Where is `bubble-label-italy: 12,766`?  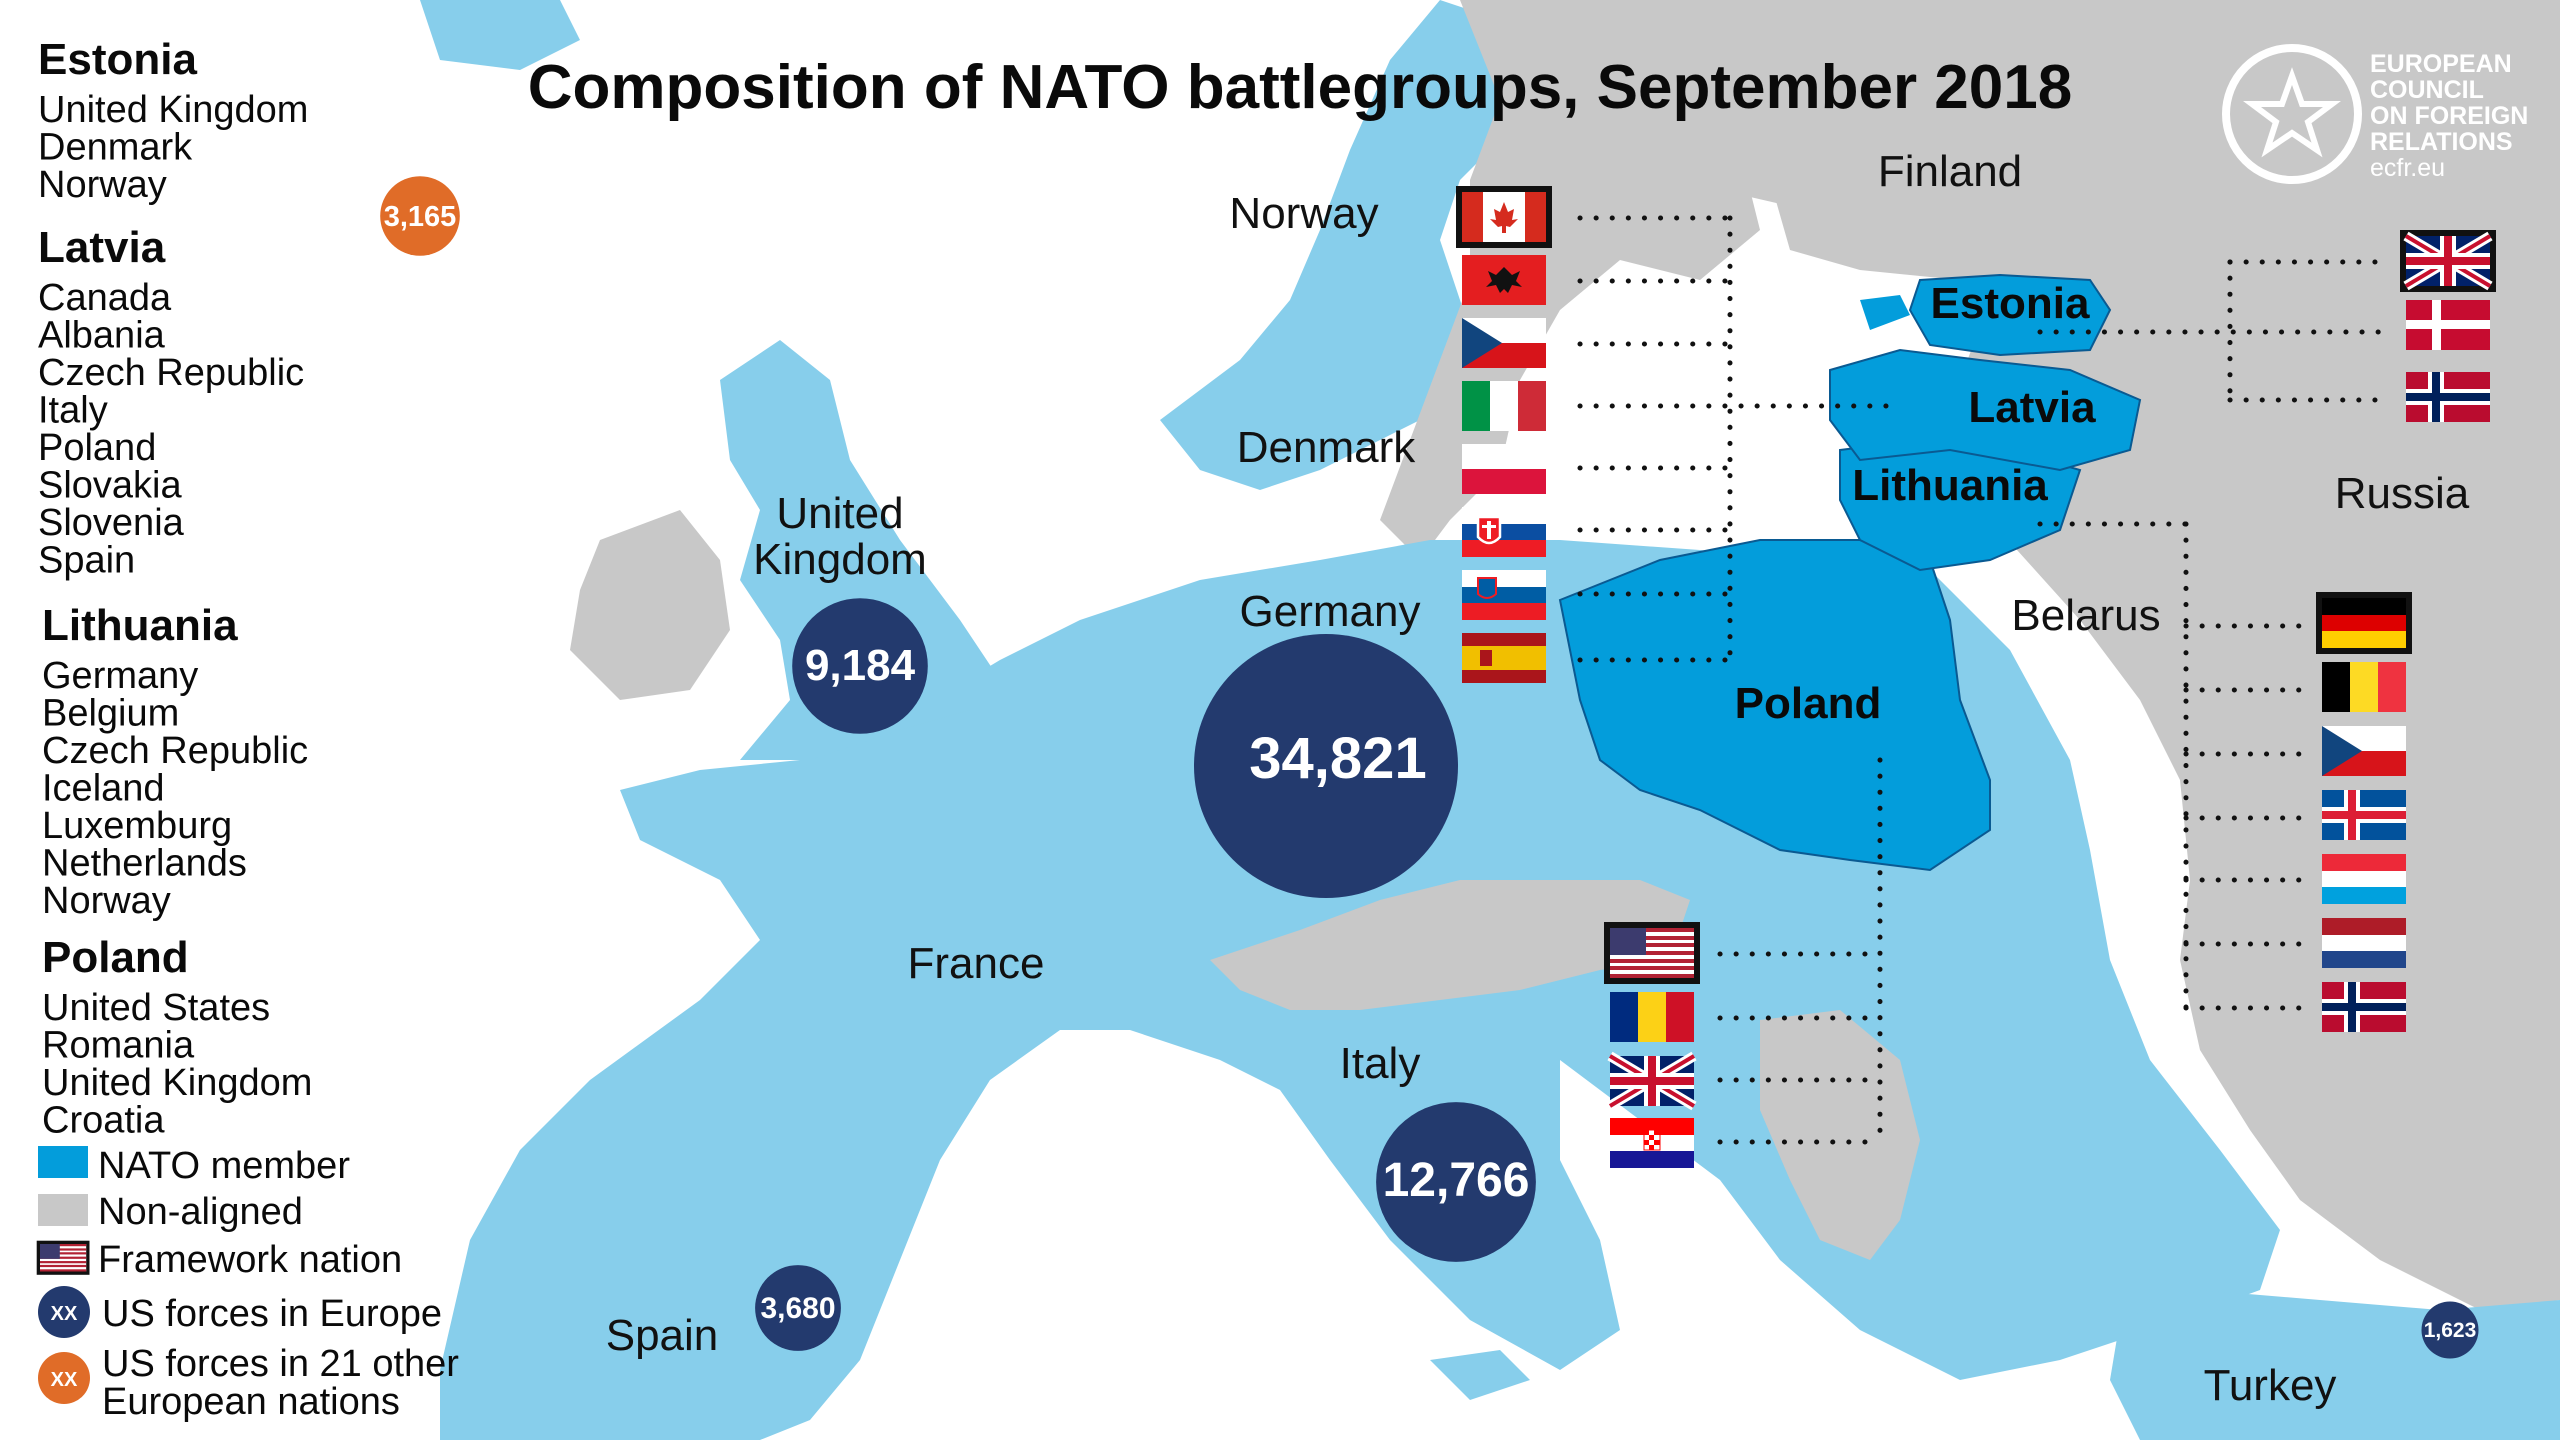
bubble-label-italy: 12,766 is located at coordinates (1456, 1180).